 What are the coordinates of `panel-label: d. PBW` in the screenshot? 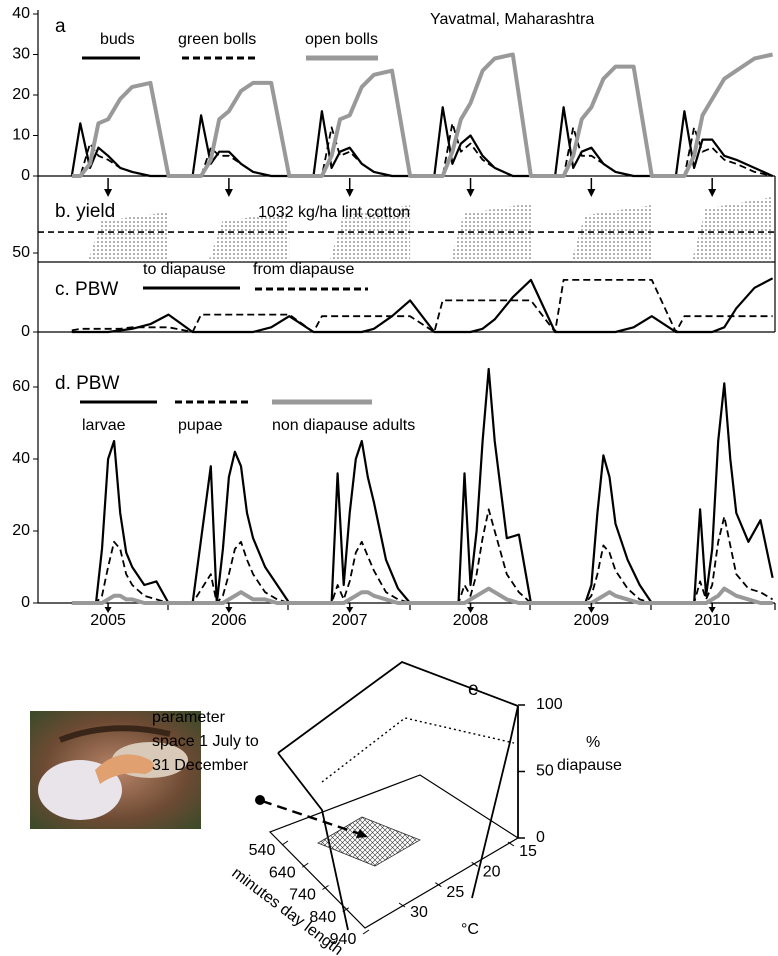 It's located at (87, 383).